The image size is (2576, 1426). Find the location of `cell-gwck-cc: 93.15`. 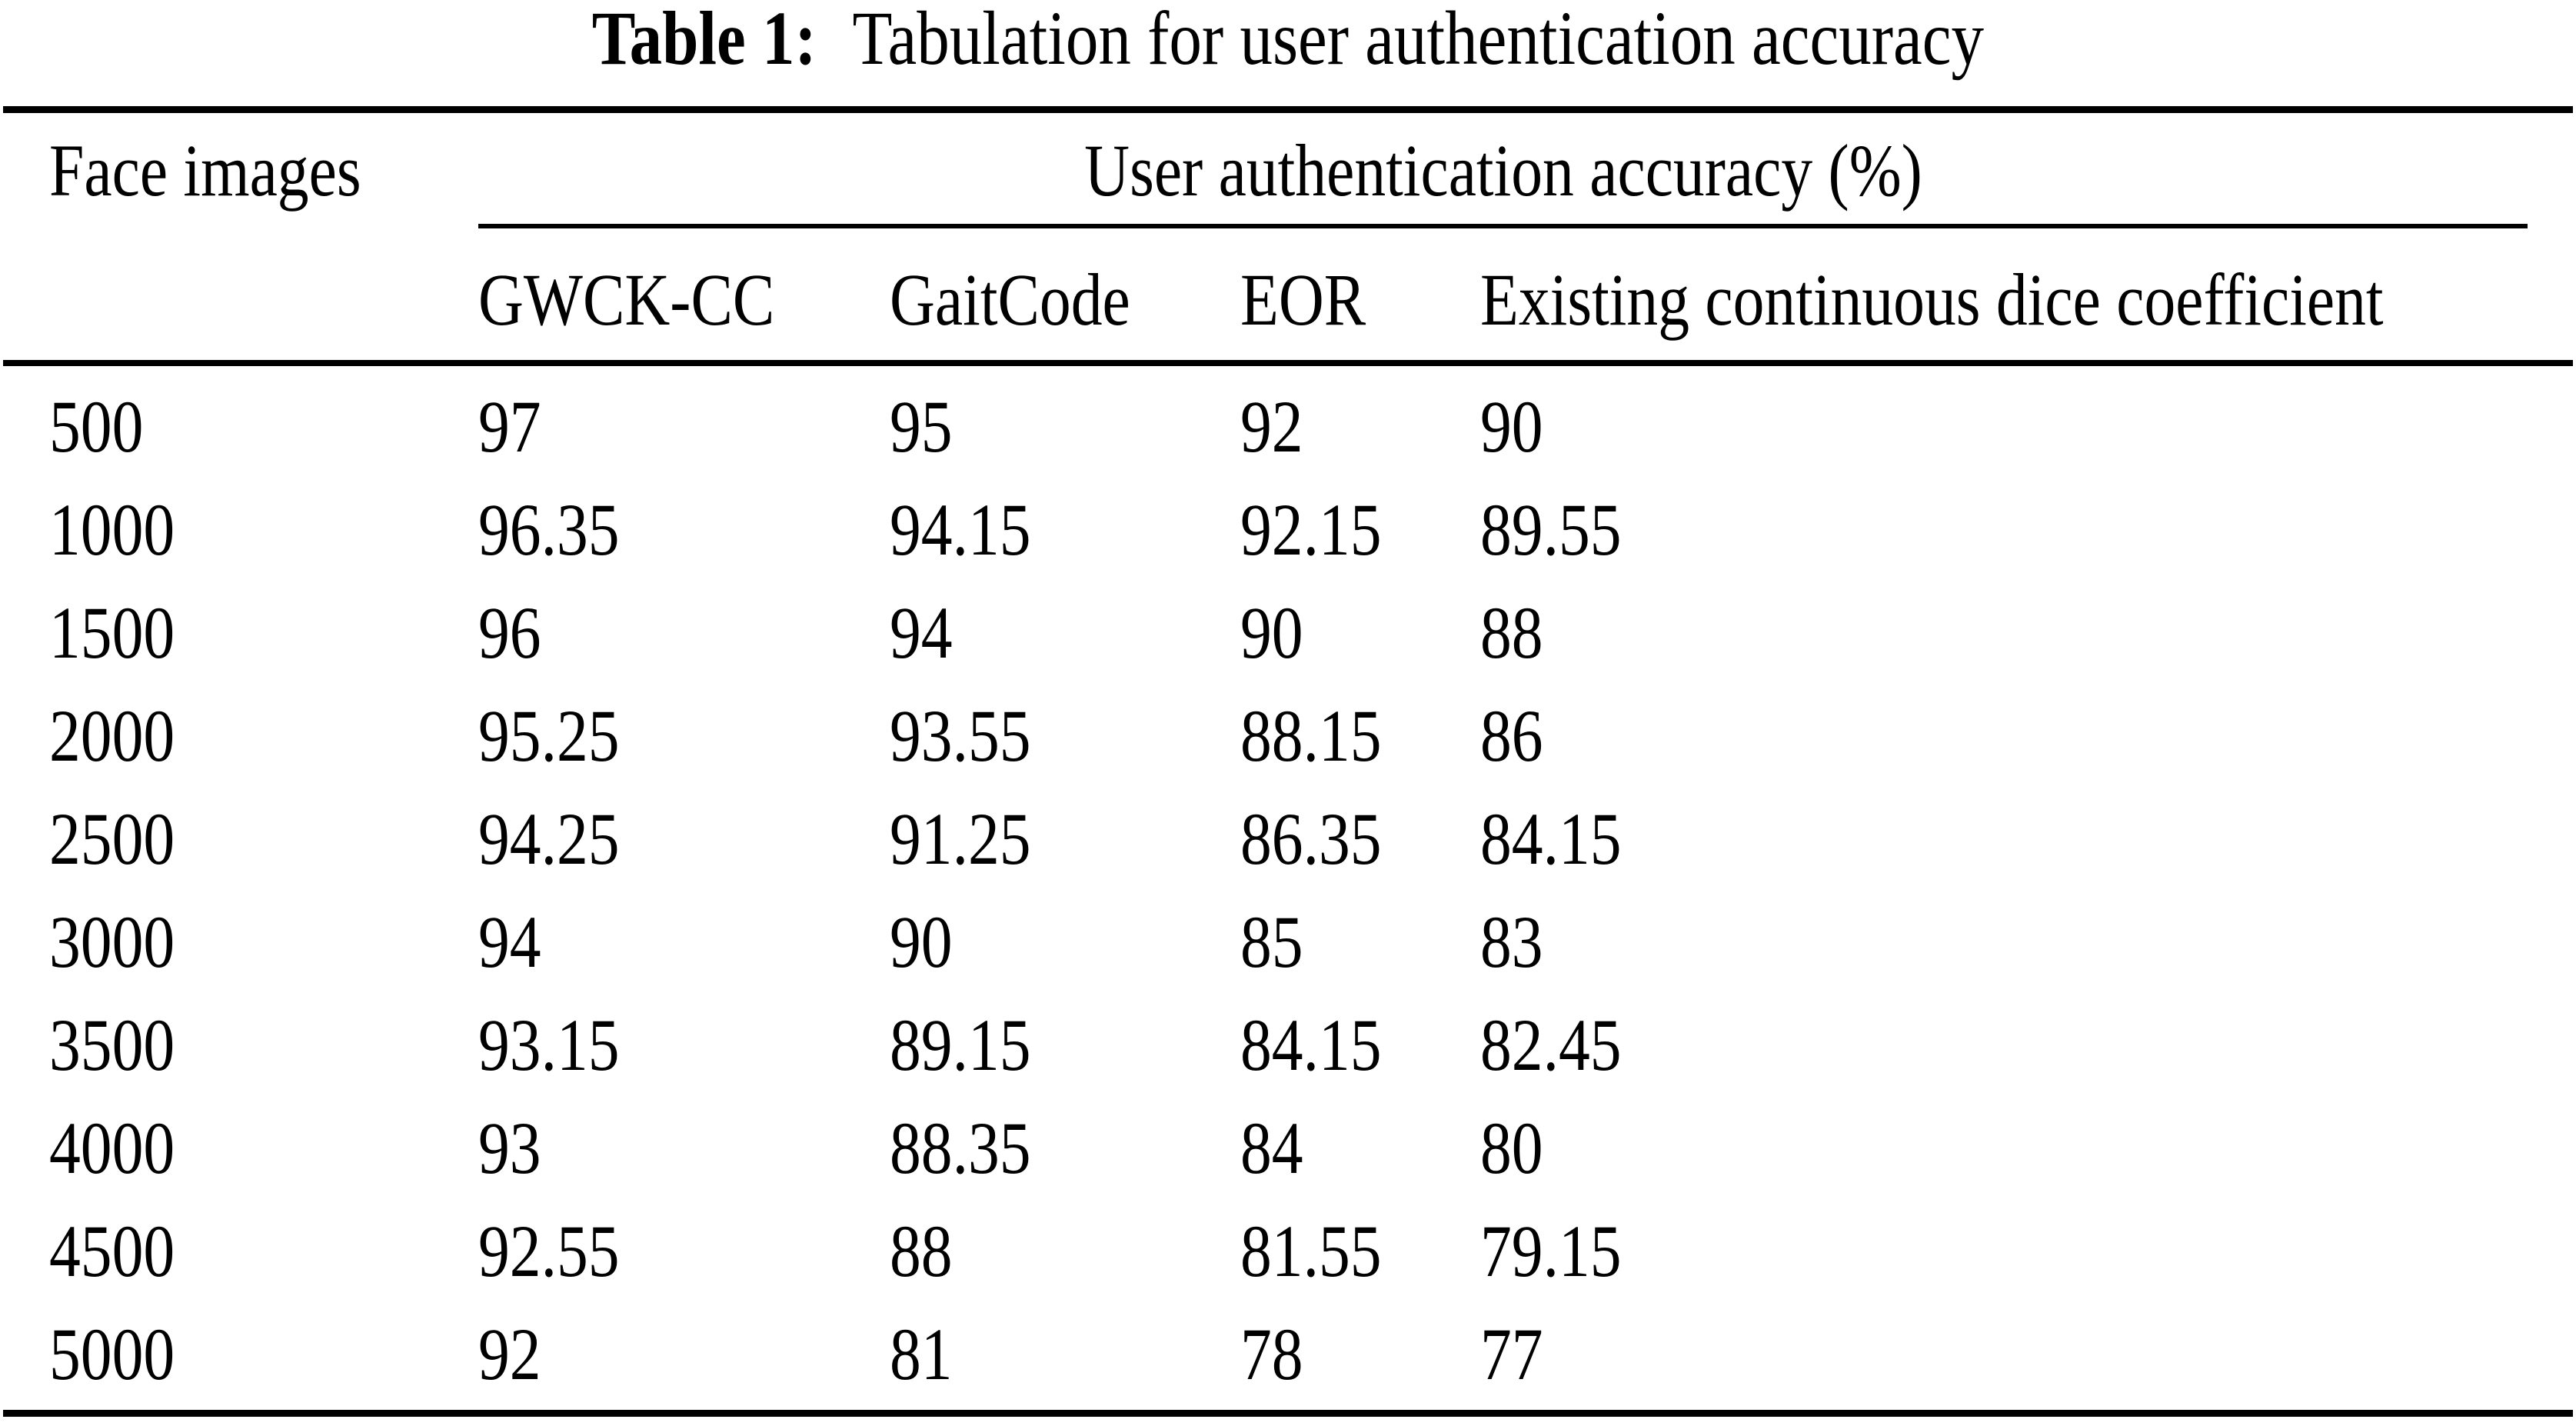

cell-gwck-cc: 93.15 is located at coordinates (549, 1045).